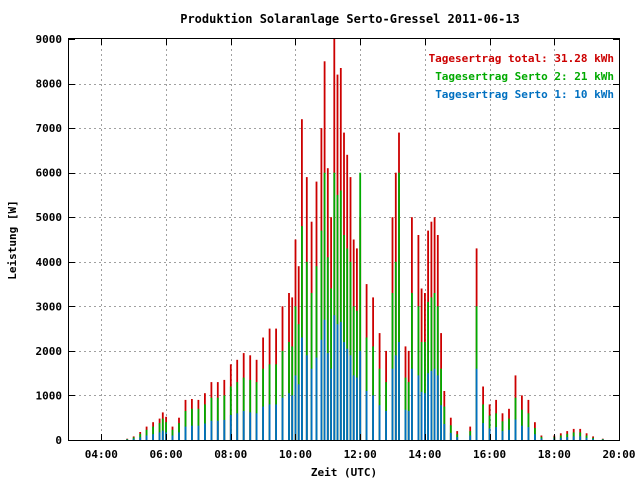 This screenshot has height=480, width=640. I want to click on x-tick-label: 20:00, so click(618, 454).